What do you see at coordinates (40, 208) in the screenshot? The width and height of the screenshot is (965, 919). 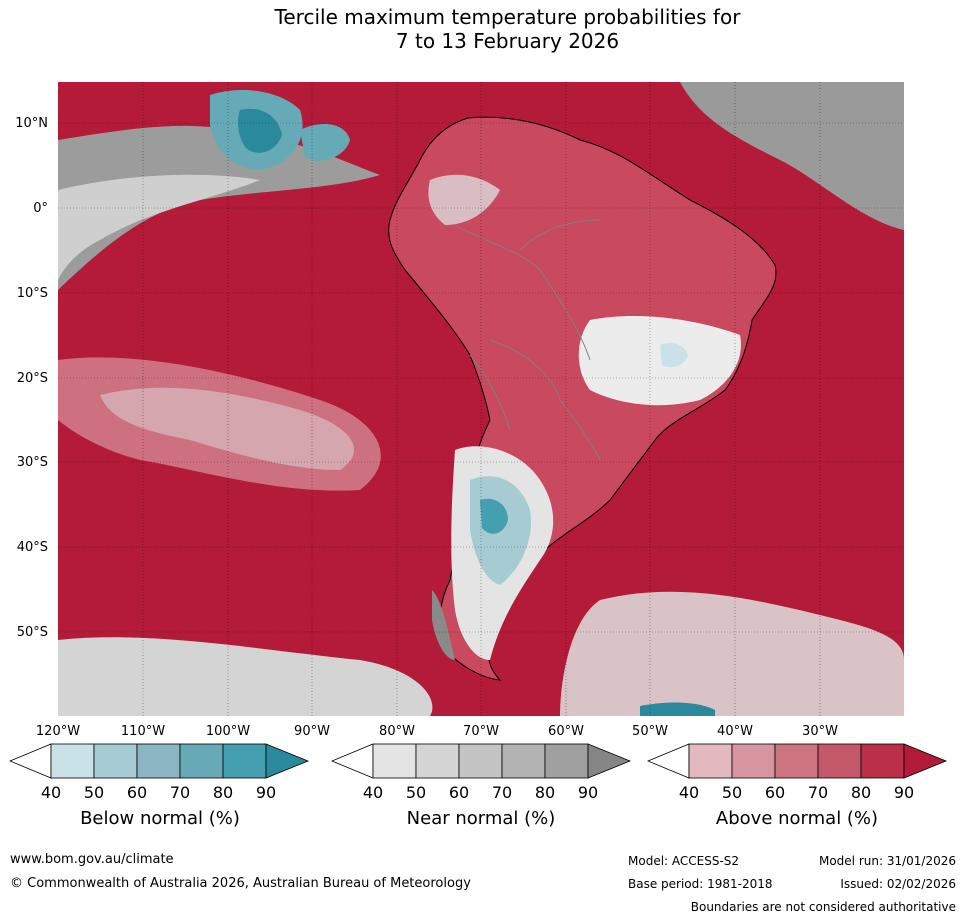 I see `lat-label-0: 0°` at bounding box center [40, 208].